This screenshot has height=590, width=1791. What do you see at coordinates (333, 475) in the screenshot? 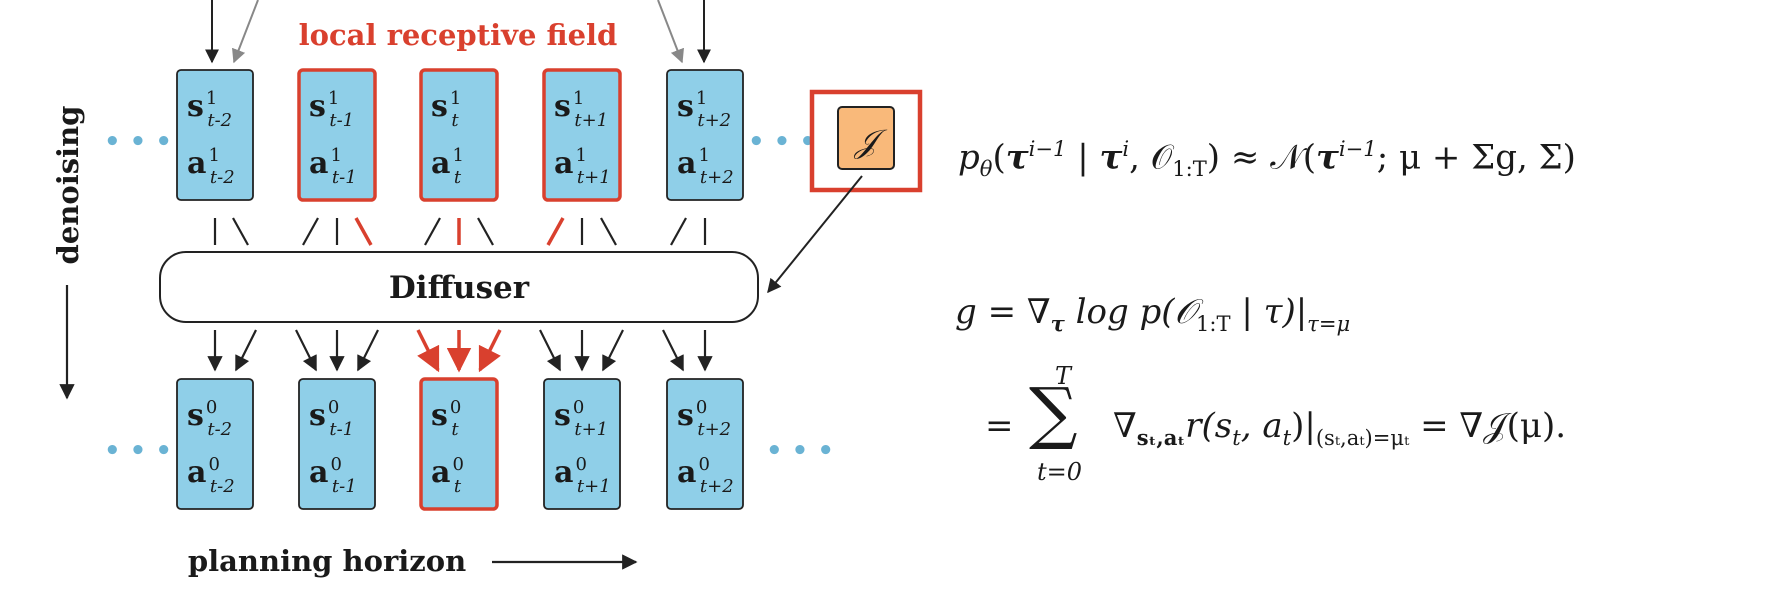
I see `action-label: a 0 t-1` at bounding box center [333, 475].